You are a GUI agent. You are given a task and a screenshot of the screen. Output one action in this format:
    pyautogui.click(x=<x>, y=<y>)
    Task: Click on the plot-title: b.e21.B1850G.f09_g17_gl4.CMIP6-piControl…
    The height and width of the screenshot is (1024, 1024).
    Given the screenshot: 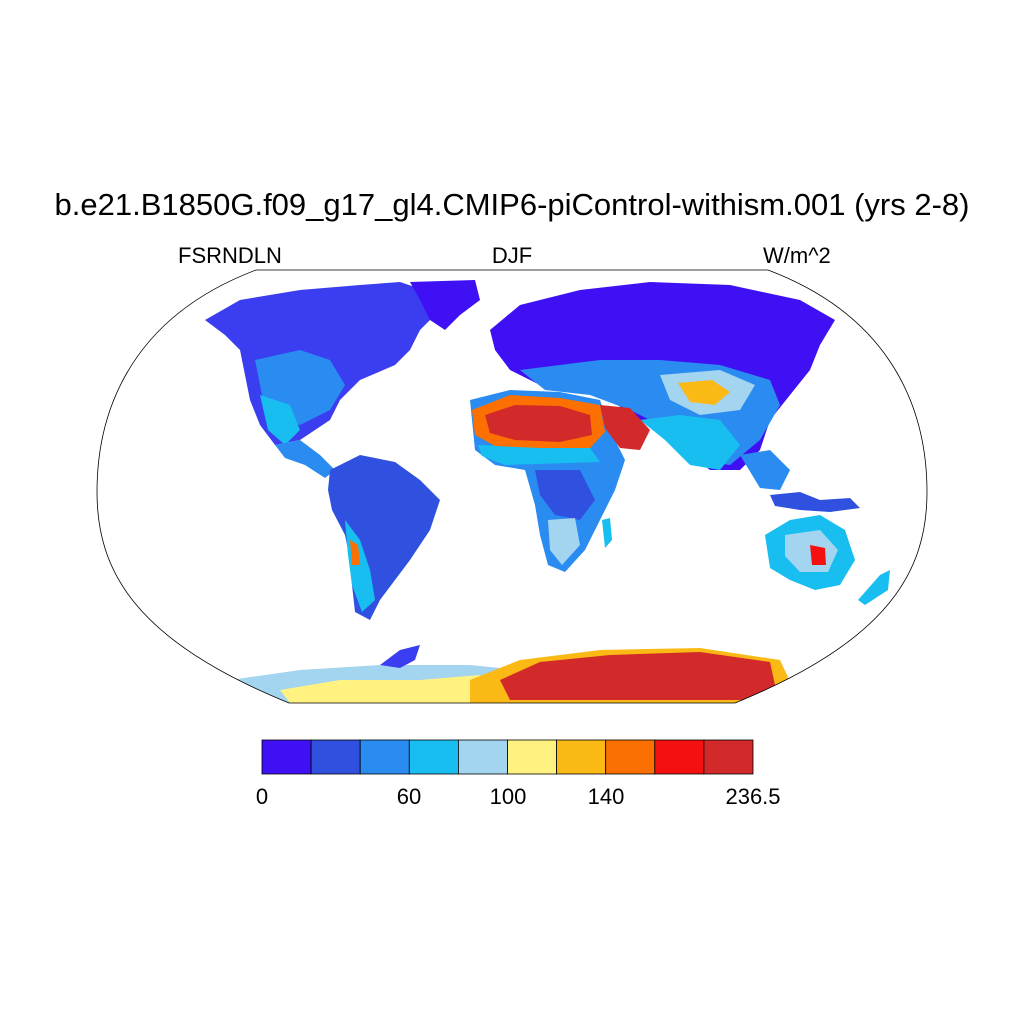 What is the action you would take?
    pyautogui.click(x=512, y=204)
    